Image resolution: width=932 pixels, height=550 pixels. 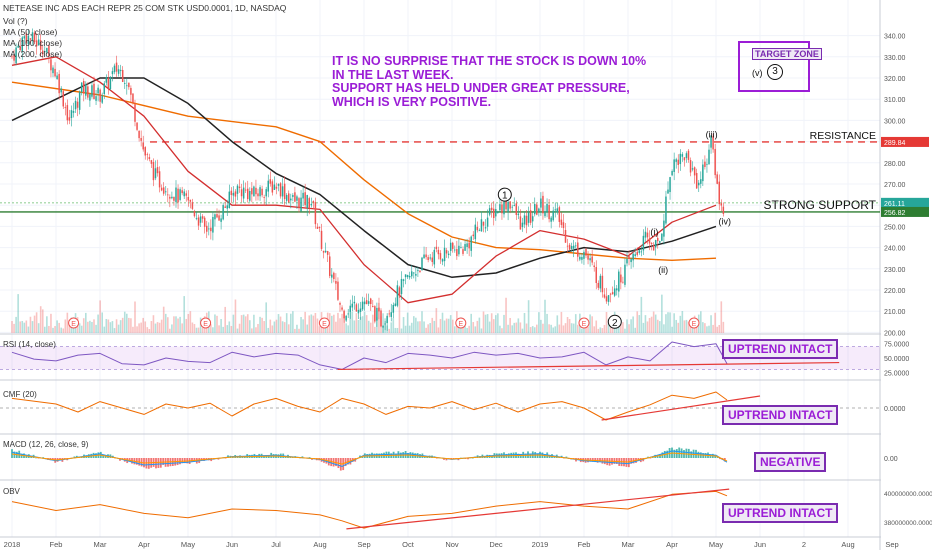 I want to click on legend-ma200: MA (200, close), so click(x=33, y=54).